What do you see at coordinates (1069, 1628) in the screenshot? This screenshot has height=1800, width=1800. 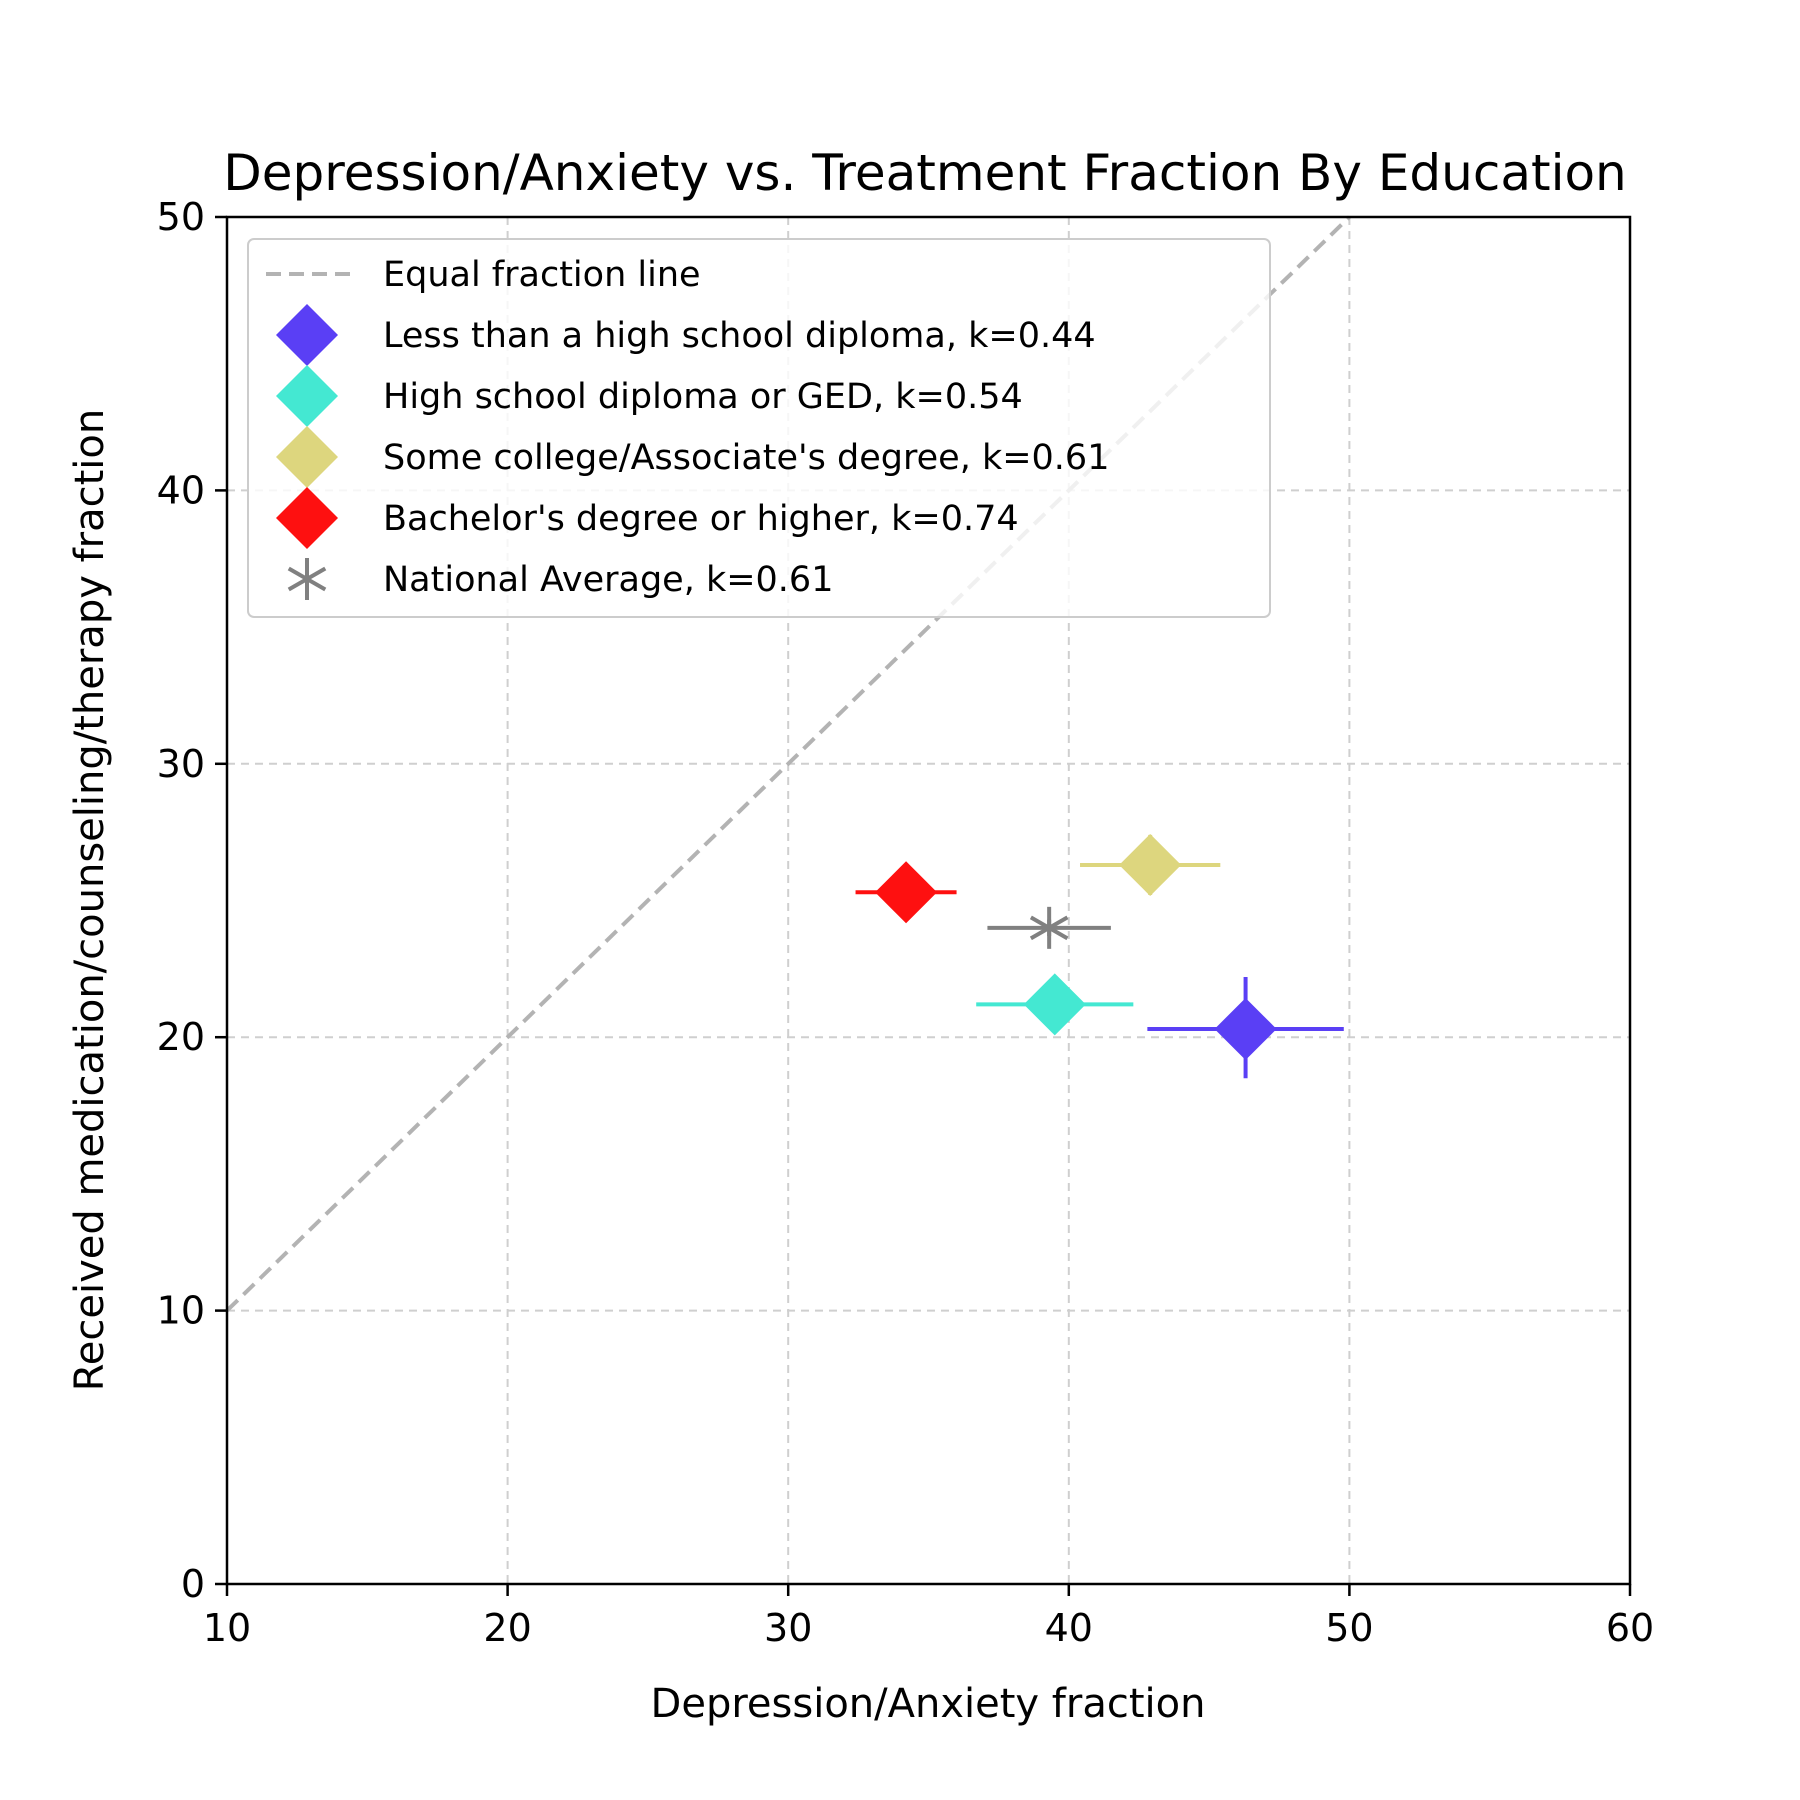 I see `x-tick-label: 40` at bounding box center [1069, 1628].